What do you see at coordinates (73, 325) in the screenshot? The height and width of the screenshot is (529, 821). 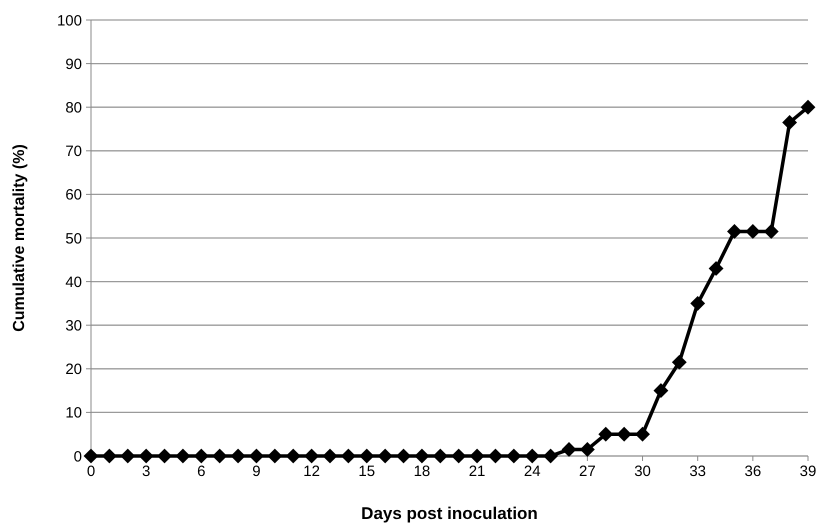 I see `y-tick-label: 30` at bounding box center [73, 325].